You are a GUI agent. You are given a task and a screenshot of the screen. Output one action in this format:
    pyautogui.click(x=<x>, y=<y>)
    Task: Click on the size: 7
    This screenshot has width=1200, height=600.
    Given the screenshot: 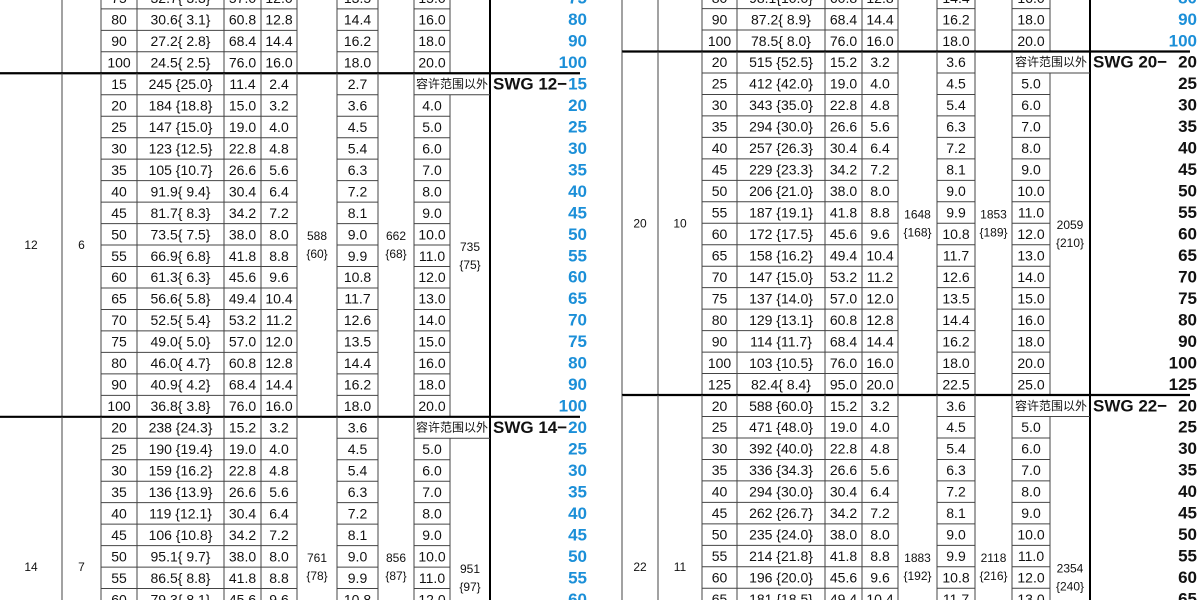 What is the action you would take?
    pyautogui.click(x=81, y=567)
    